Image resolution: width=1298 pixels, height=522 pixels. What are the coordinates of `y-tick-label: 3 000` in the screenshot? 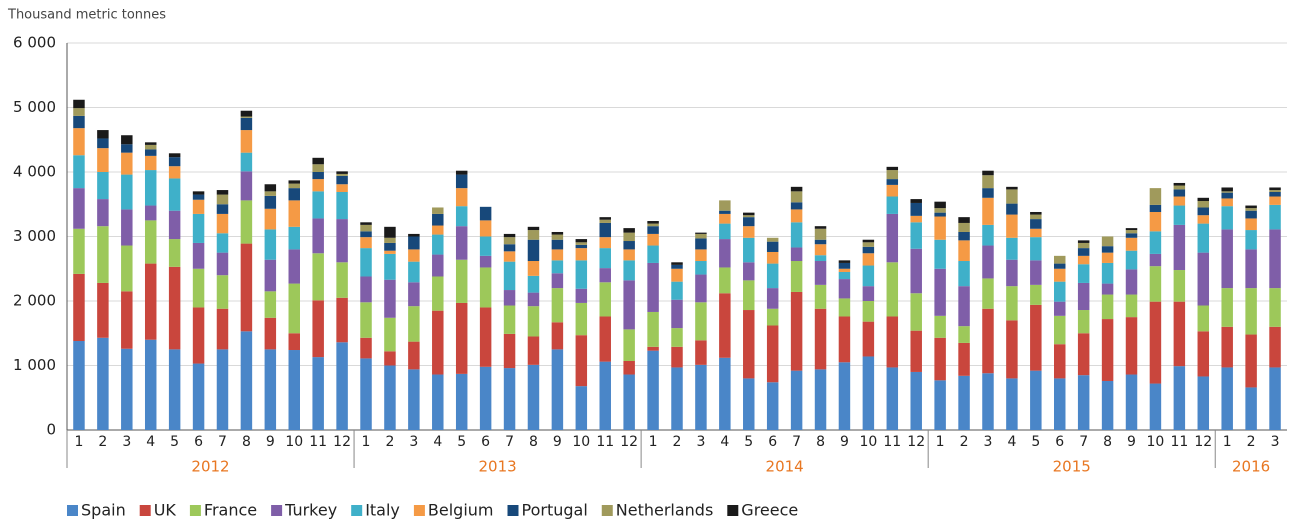 It's located at (34, 236).